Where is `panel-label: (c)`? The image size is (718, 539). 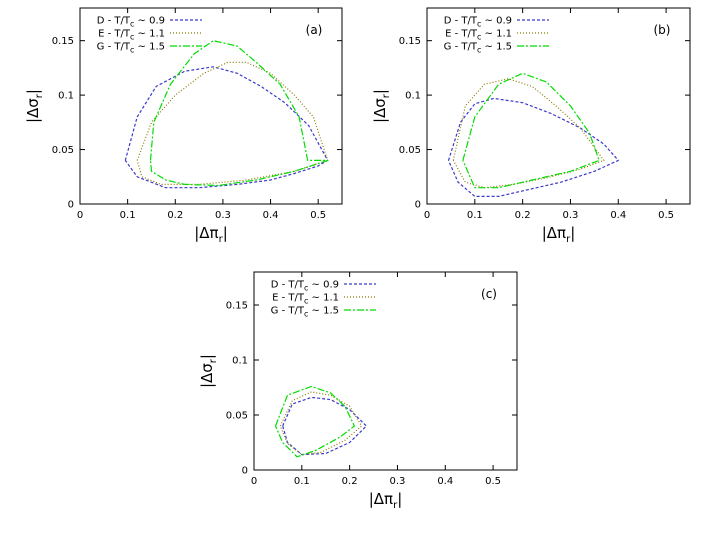
panel-label: (c) is located at coordinates (489, 294).